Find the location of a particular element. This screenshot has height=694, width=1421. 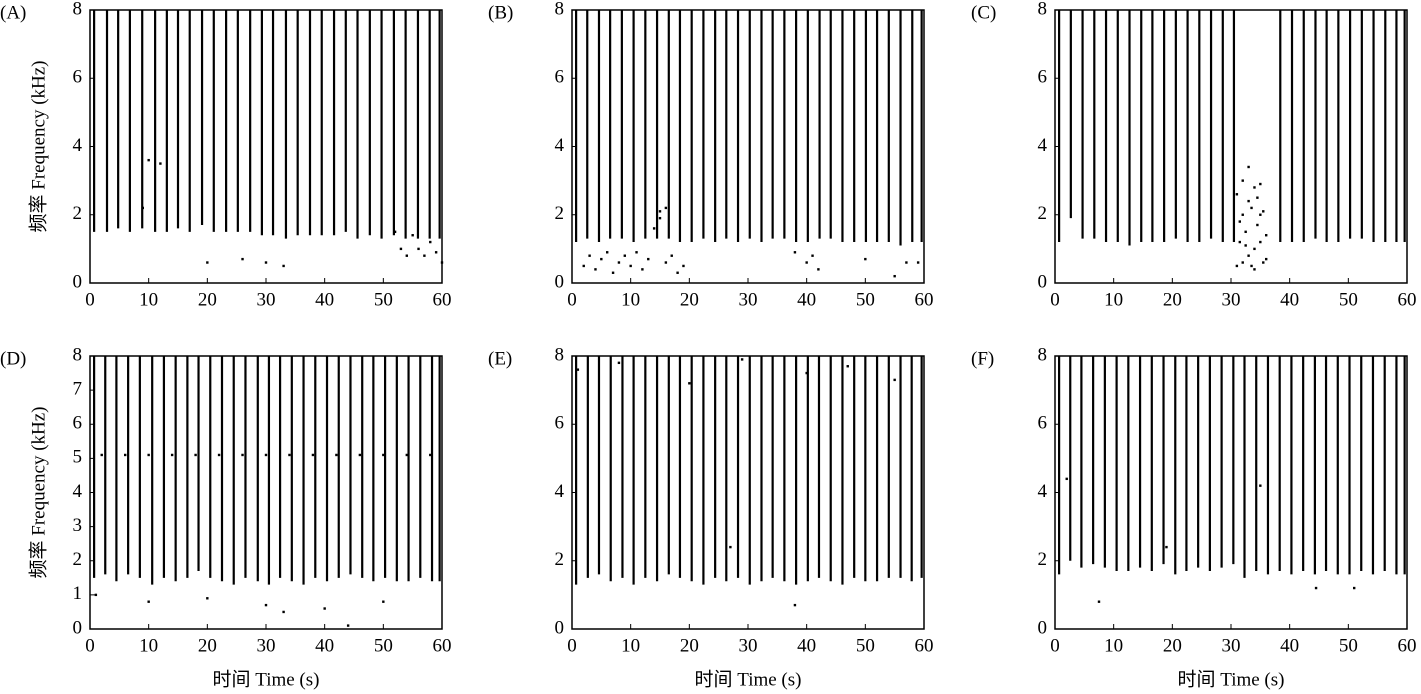

panel-label: (E) is located at coordinates (500, 358).